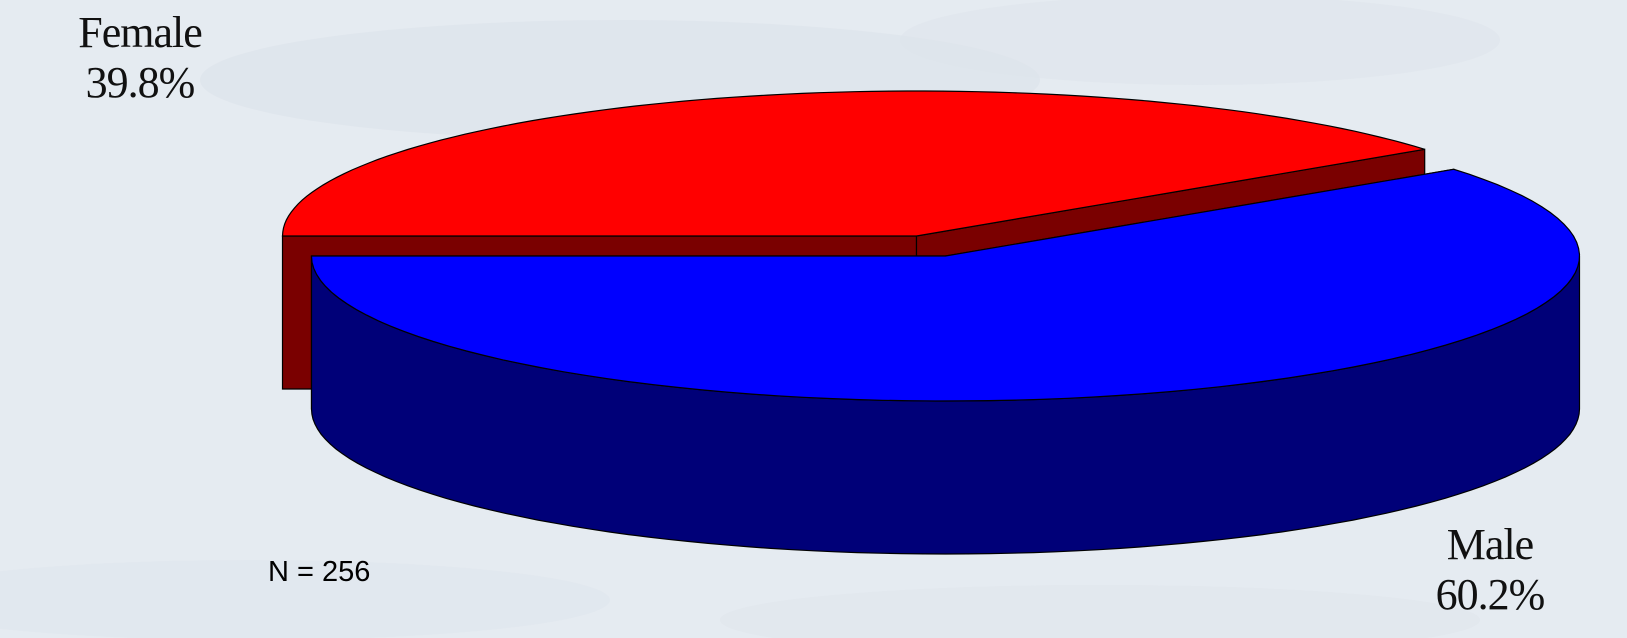  I want to click on slice-value-female: 39.8%, so click(140, 82).